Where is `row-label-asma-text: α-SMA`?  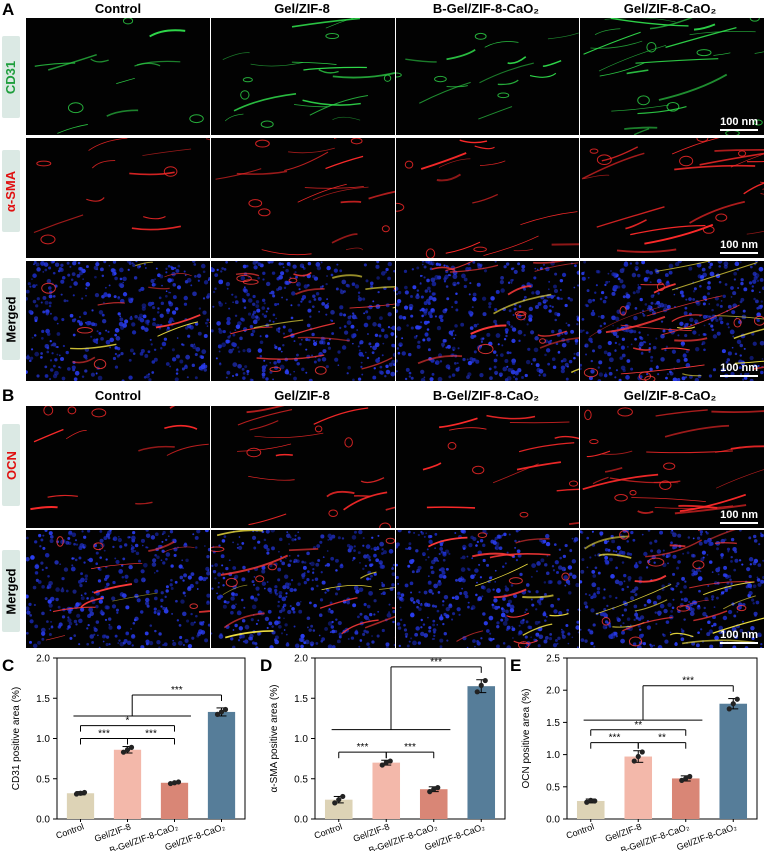 row-label-asma-text: α-SMA is located at coordinates (11, 191).